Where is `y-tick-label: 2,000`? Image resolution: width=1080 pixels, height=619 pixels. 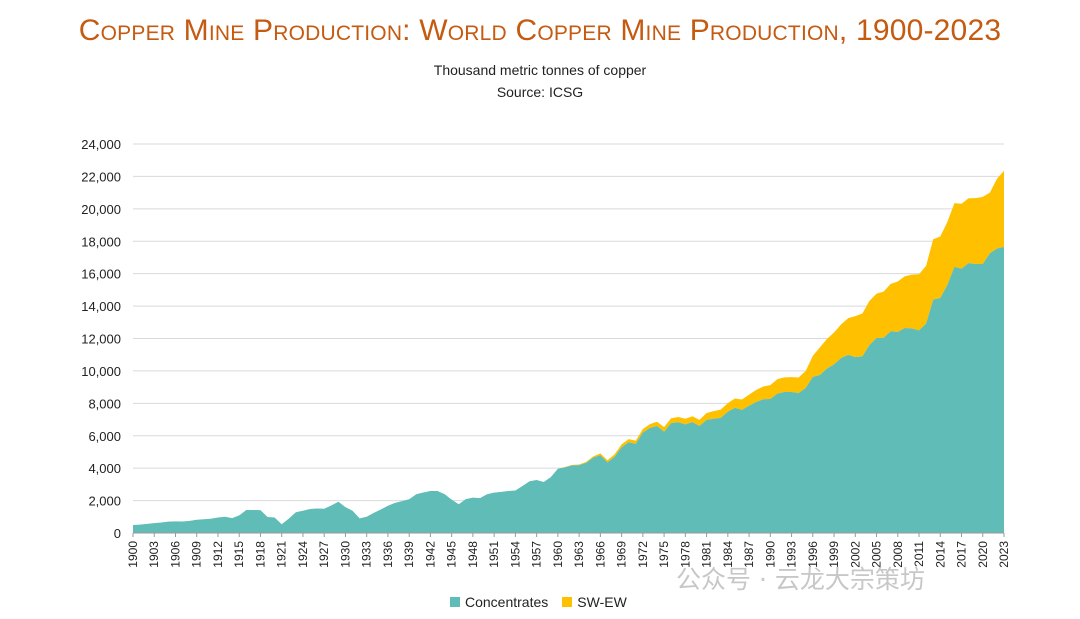 y-tick-label: 2,000 is located at coordinates (104, 501).